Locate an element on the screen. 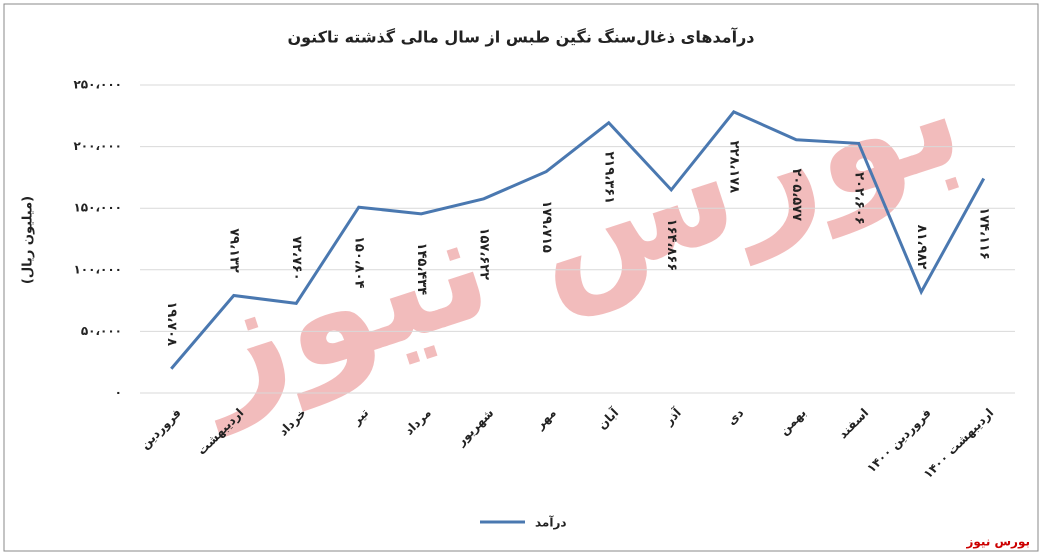  data-label: ۲۰۲،۶۰۶ is located at coordinates (858, 198).